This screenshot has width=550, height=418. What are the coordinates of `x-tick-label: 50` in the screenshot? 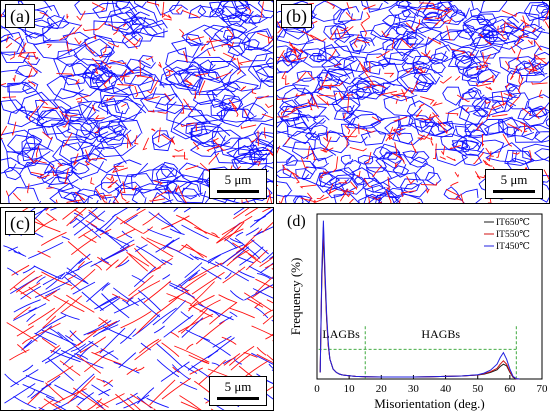 It's located at (478, 389).